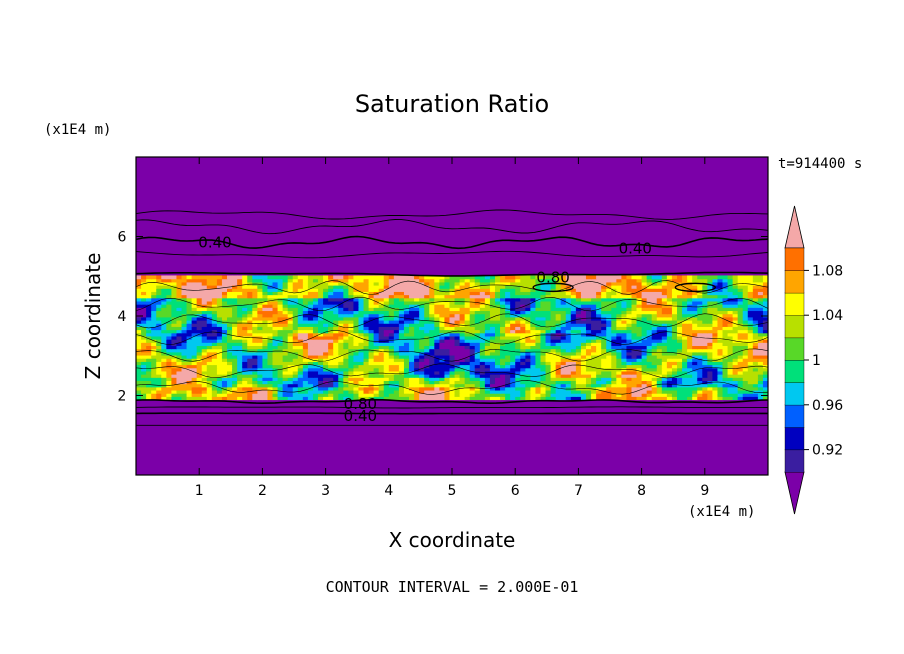 The image size is (904, 654). I want to click on x-unit-label: (x1E4 m), so click(721, 512).